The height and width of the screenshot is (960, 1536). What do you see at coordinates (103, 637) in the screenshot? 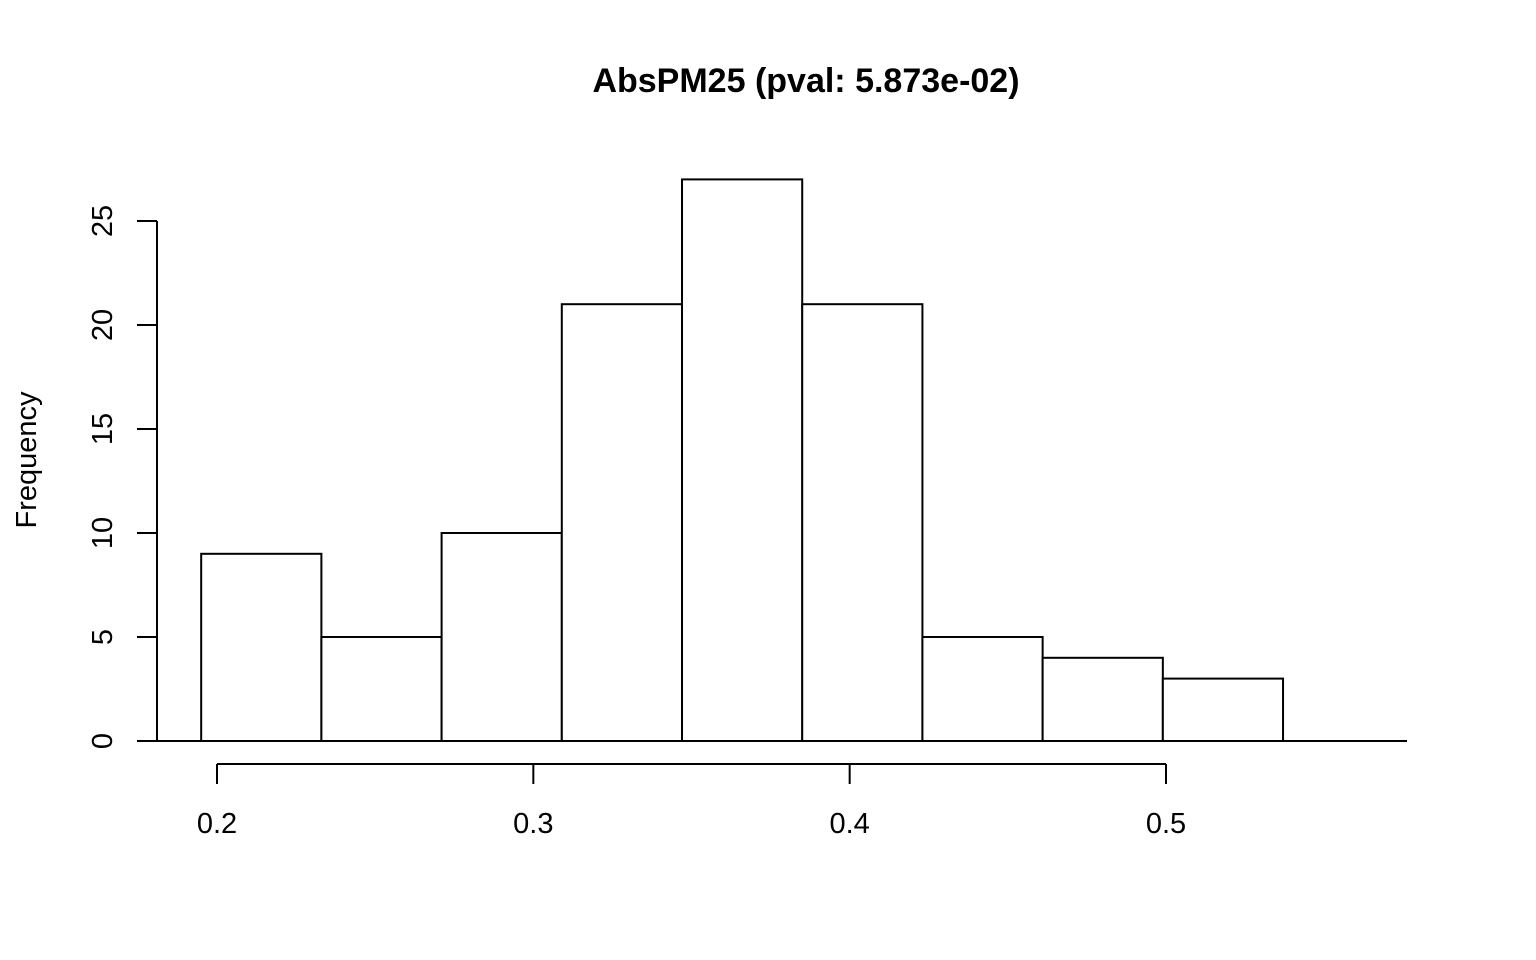
I see `y-tick-label-5: 5` at bounding box center [103, 637].